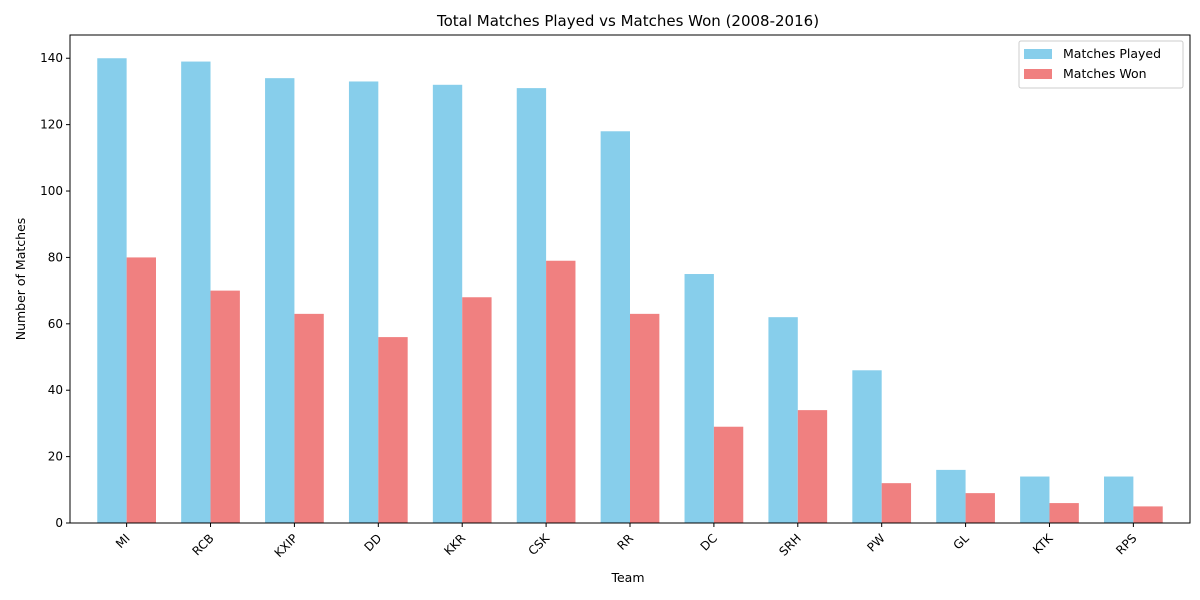 This screenshot has height=600, width=1200. I want to click on bar-played-dc, so click(699, 398).